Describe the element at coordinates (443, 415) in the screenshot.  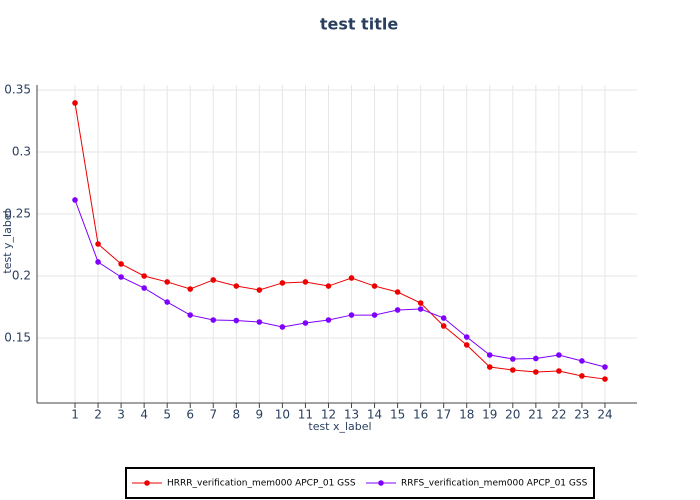
I see `x-tick-label: 17` at that location.